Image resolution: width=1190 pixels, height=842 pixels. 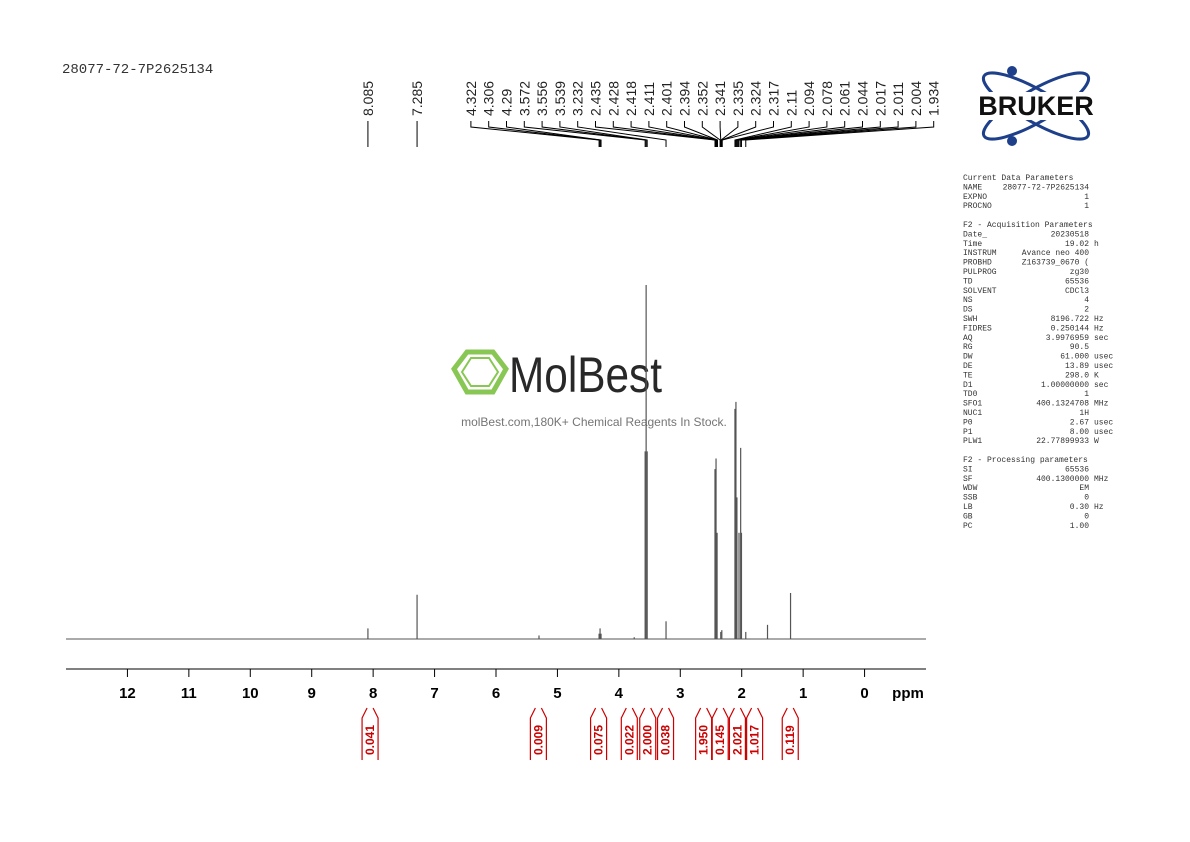 I want to click on param-key: DE, so click(x=968, y=366).